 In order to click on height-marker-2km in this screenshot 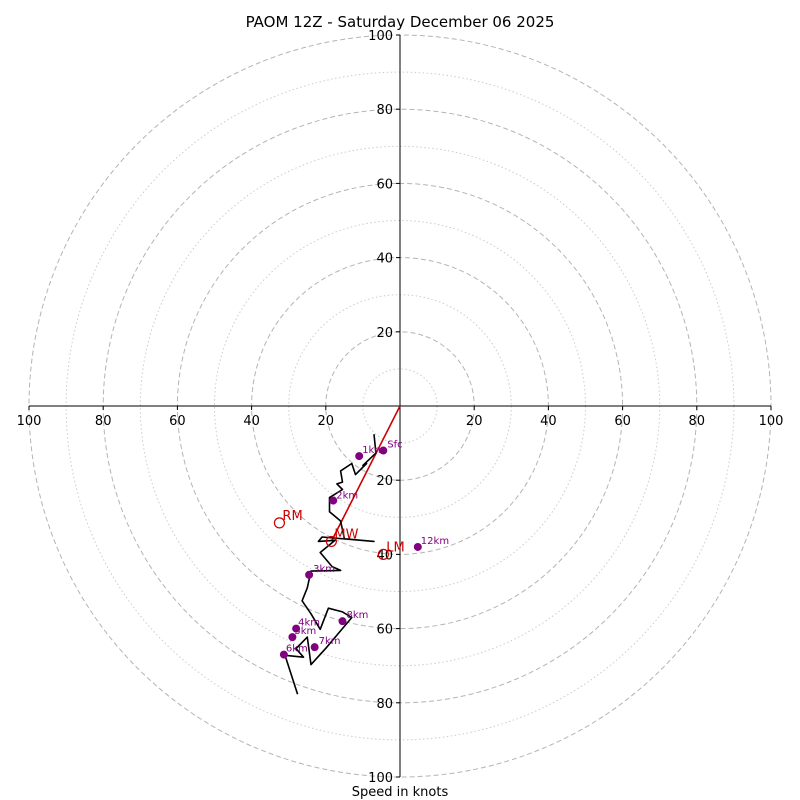, I will do `click(333, 500)`.